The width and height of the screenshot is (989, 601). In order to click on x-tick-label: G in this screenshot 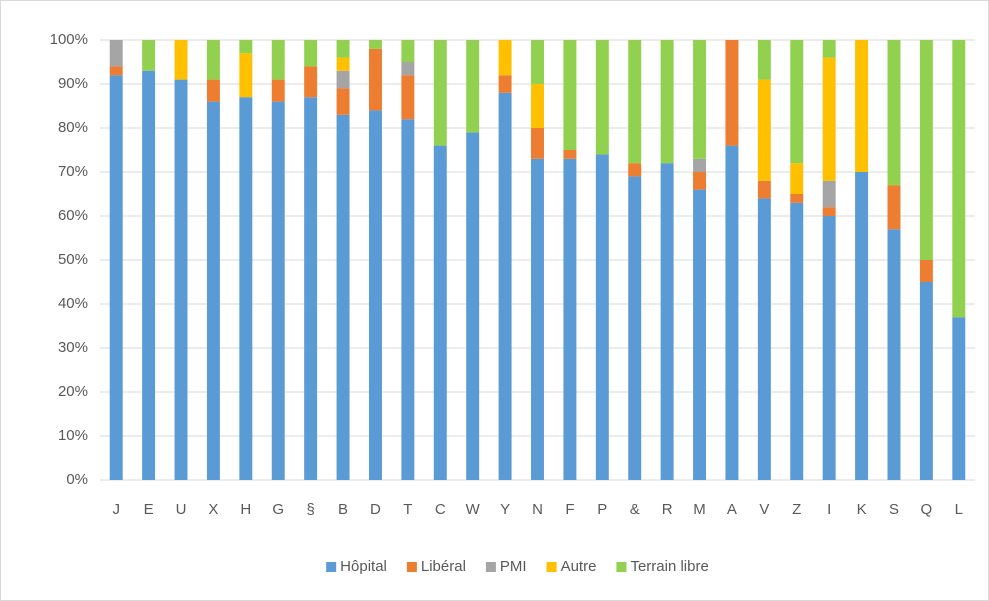, I will do `click(278, 509)`.